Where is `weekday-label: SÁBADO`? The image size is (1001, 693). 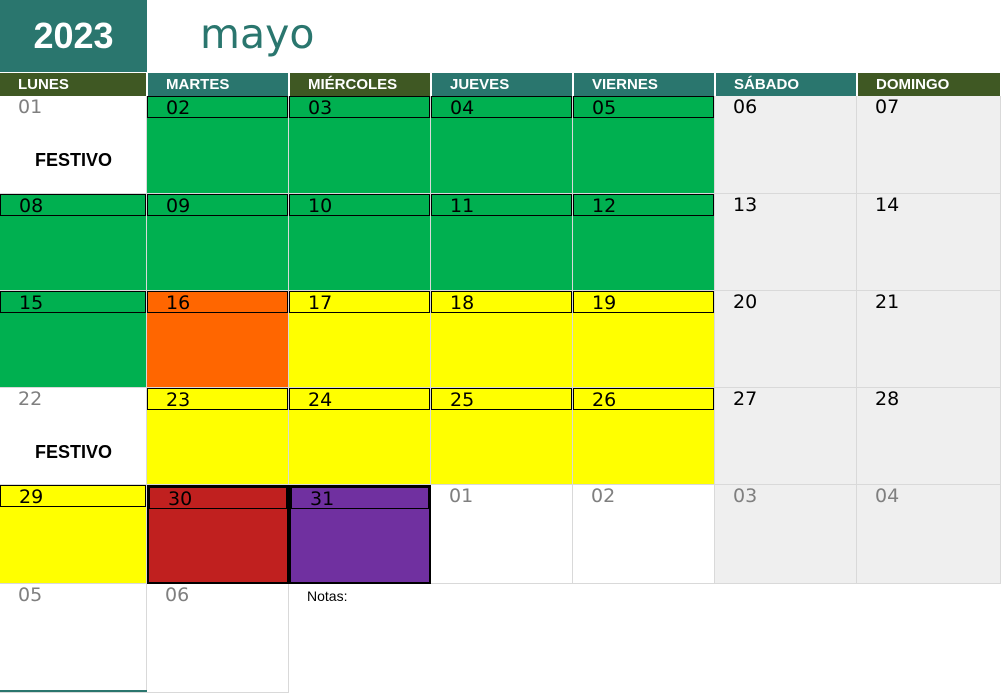 weekday-label: SÁBADO is located at coordinates (767, 84).